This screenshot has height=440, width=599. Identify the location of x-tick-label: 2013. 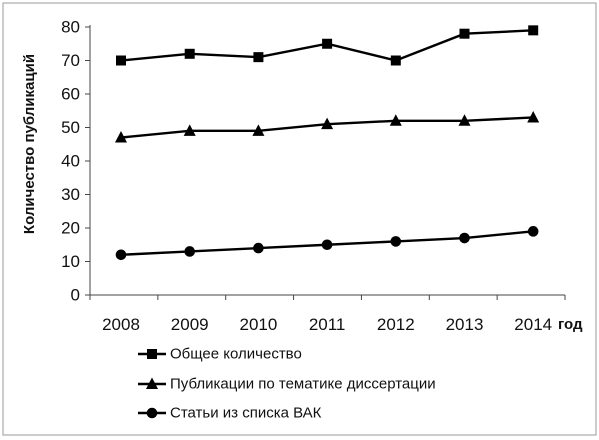
(465, 324).